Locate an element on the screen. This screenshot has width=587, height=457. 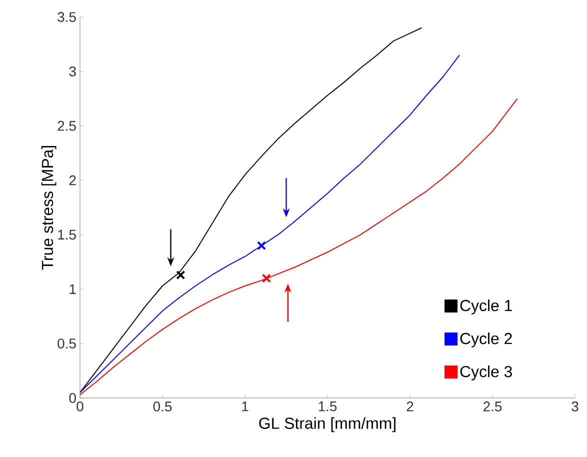
x-tick-label: 2 is located at coordinates (410, 407).